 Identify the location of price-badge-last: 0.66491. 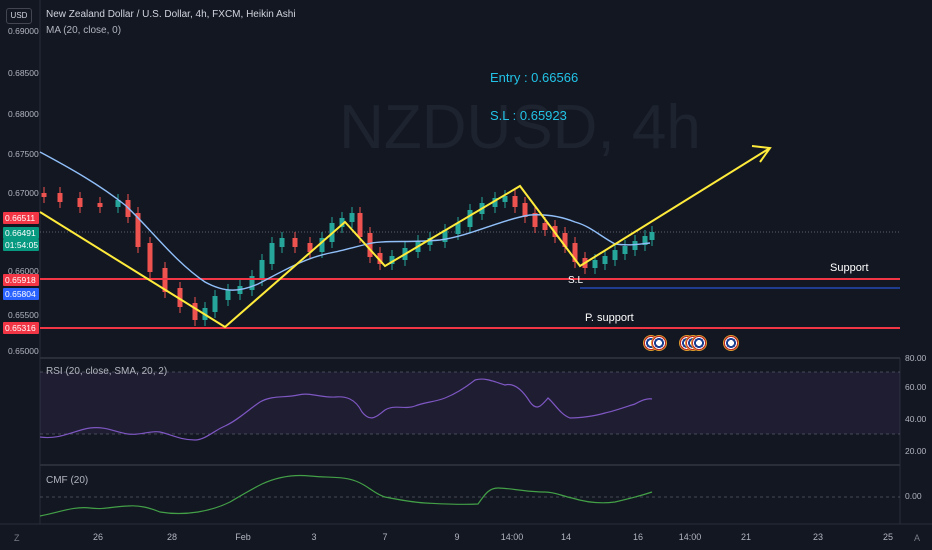
(21, 233).